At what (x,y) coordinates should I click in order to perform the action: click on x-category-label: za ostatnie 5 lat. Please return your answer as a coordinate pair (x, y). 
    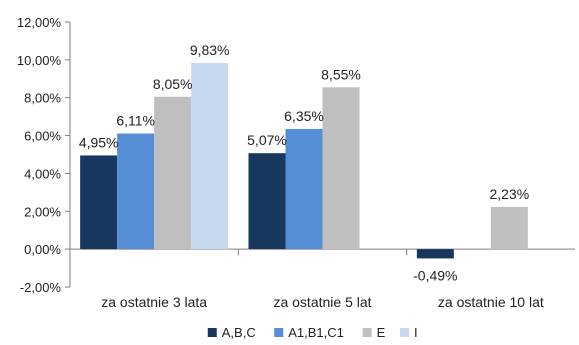
    Looking at the image, I should click on (322, 302).